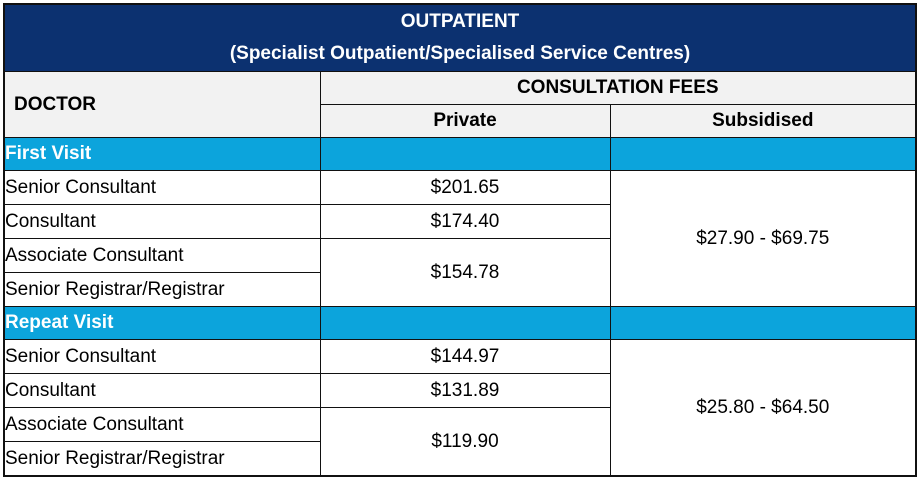  I want to click on table-row: Associate Consultant $154.78, so click(459, 272).